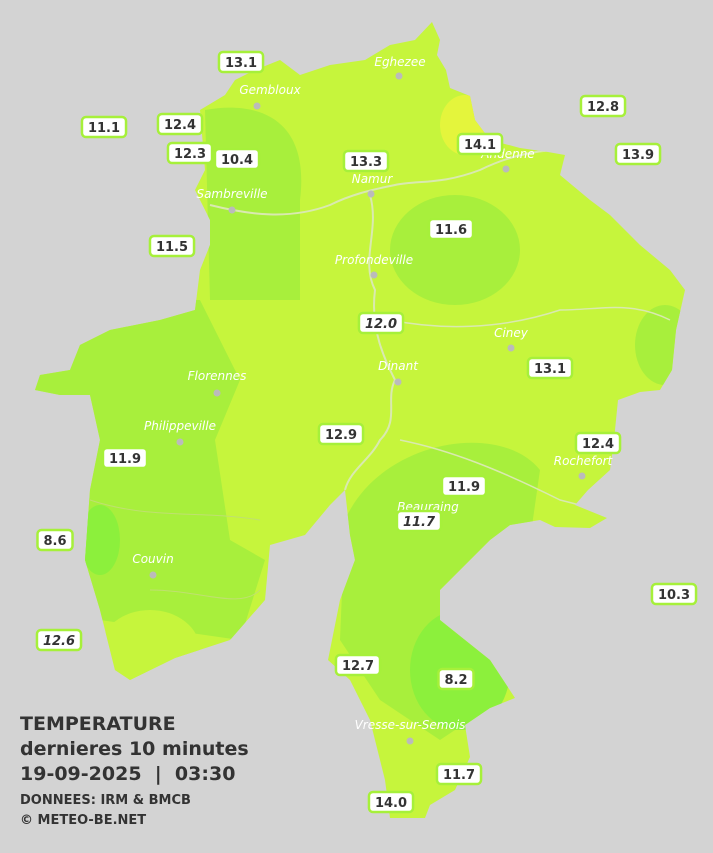  What do you see at coordinates (231, 194) in the screenshot?
I see `city-label: Sambreville` at bounding box center [231, 194].